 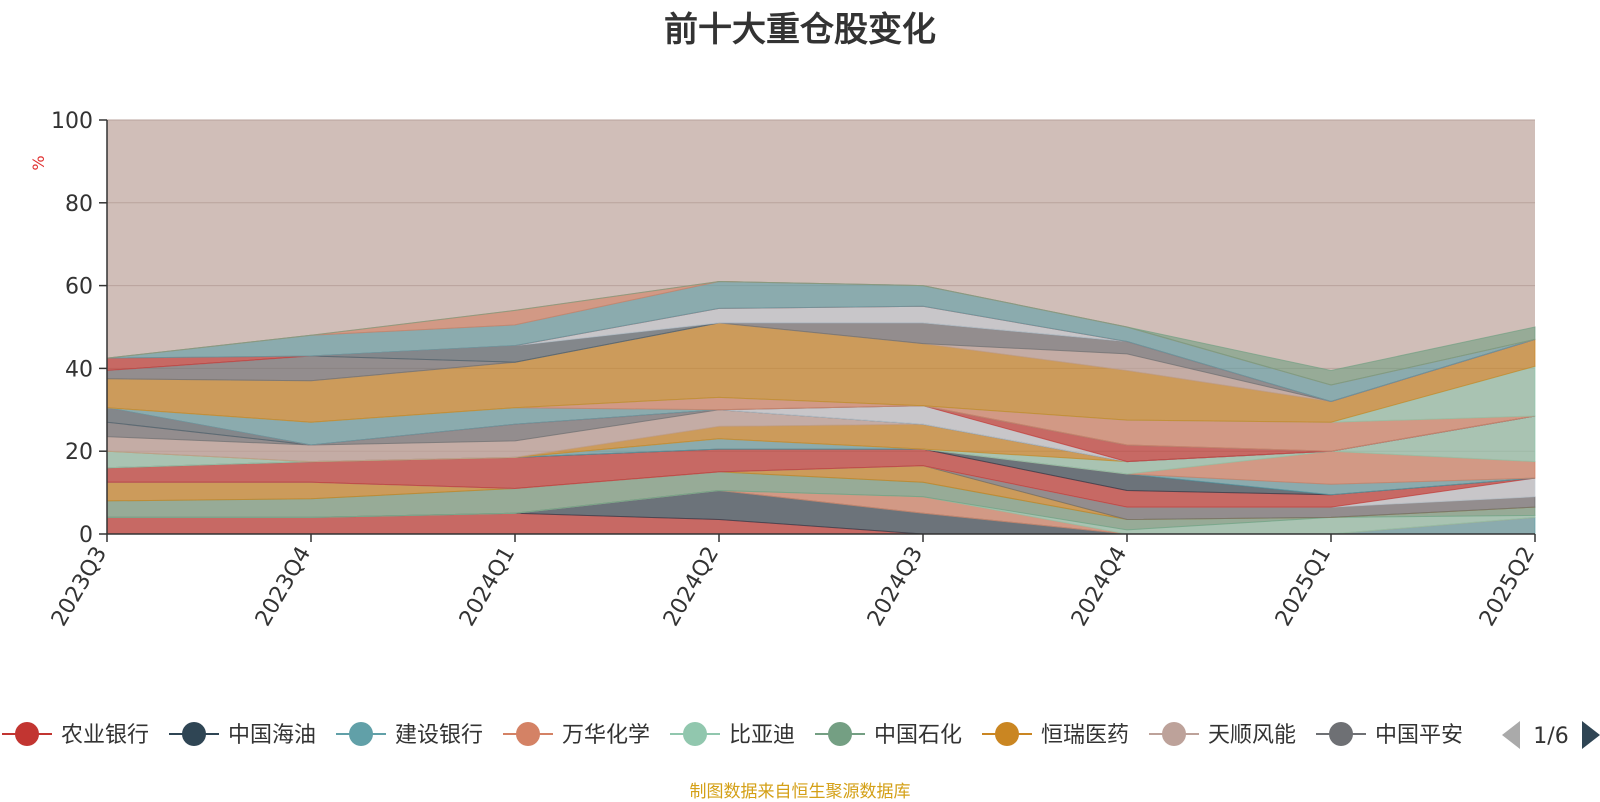 I want to click on x-tick-label: 2023Q3, so click(x=79, y=587).